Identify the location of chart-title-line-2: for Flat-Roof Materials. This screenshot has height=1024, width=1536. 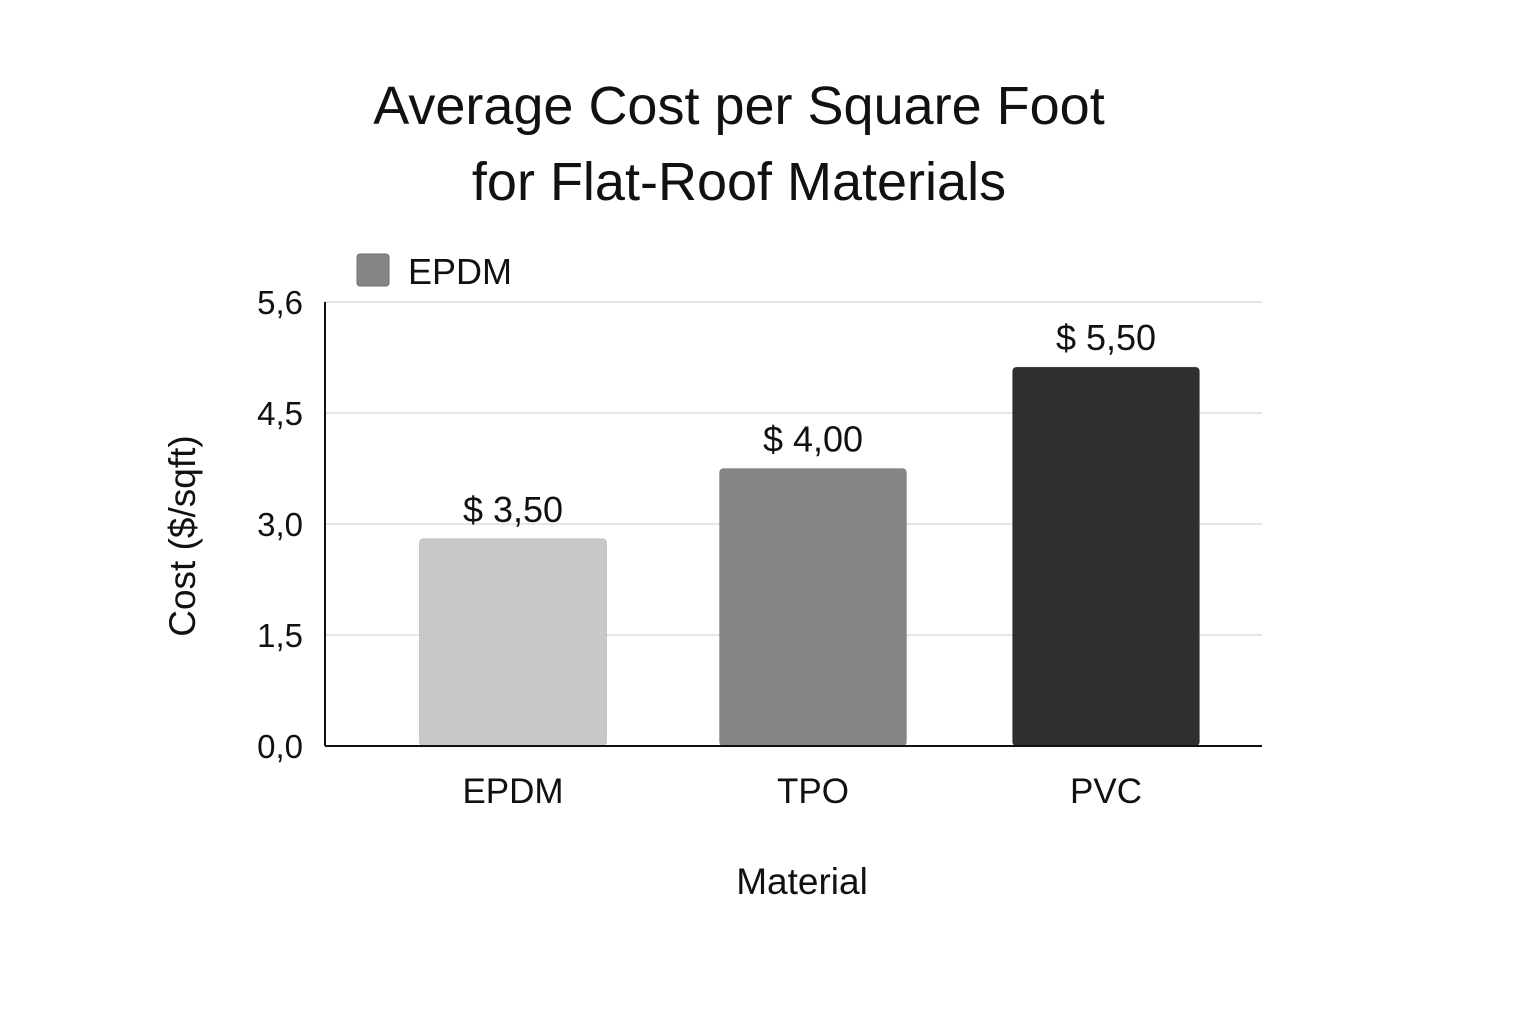
(739, 182).